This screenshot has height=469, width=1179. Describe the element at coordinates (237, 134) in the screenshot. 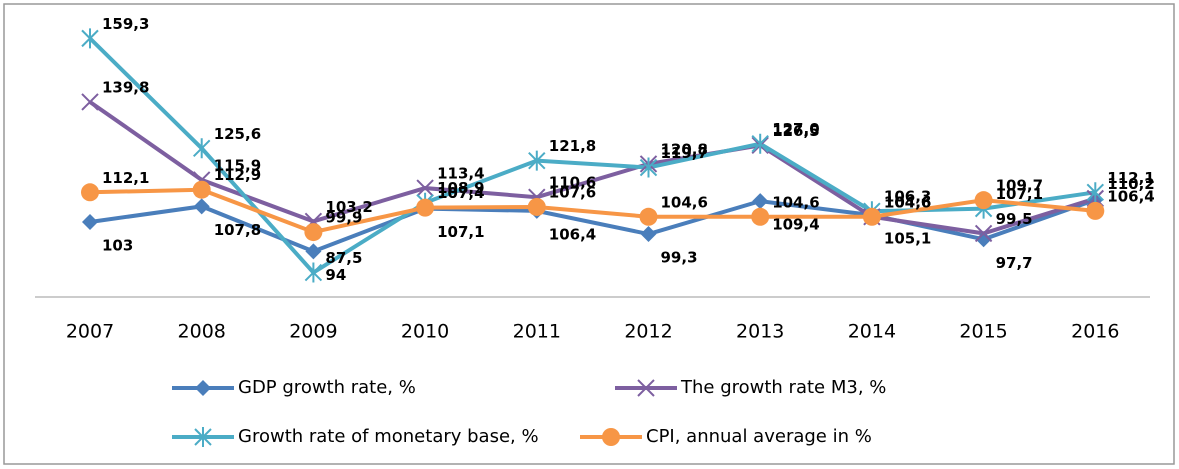

I see `data-label: 125,6` at that location.